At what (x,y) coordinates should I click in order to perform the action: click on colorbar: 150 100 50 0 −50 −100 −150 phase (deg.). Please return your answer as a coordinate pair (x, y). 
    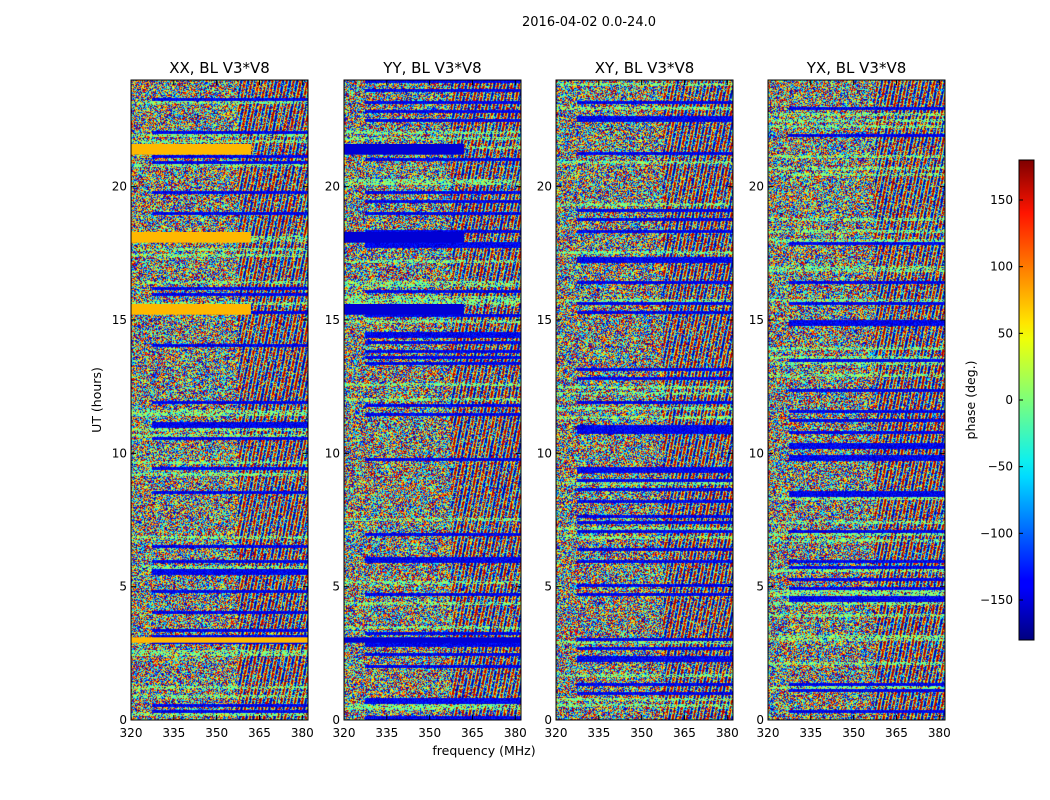
    Looking at the image, I should click on (999, 400).